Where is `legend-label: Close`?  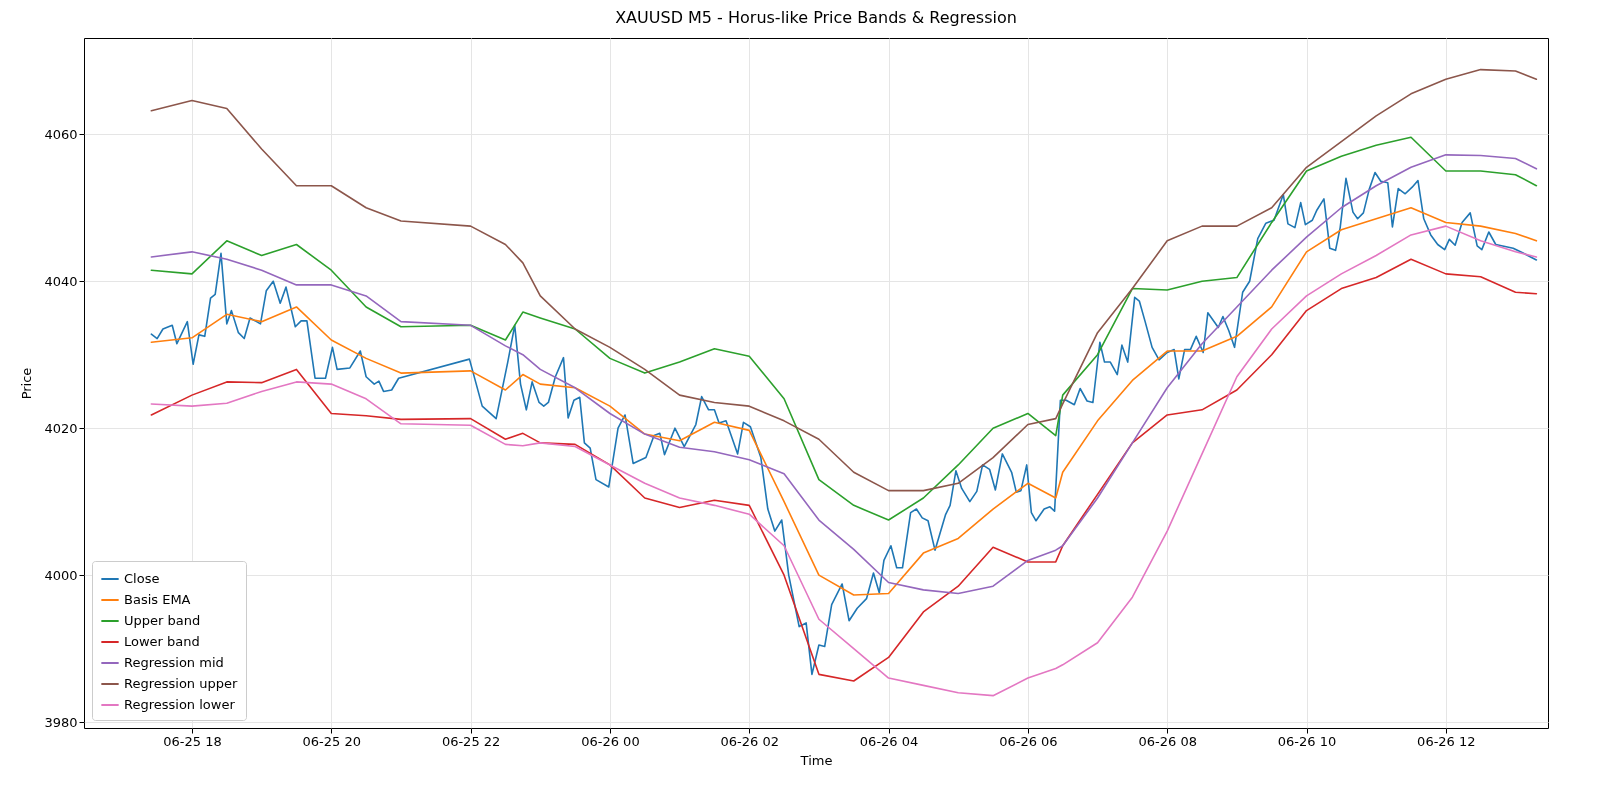
legend-label: Close is located at coordinates (142, 578).